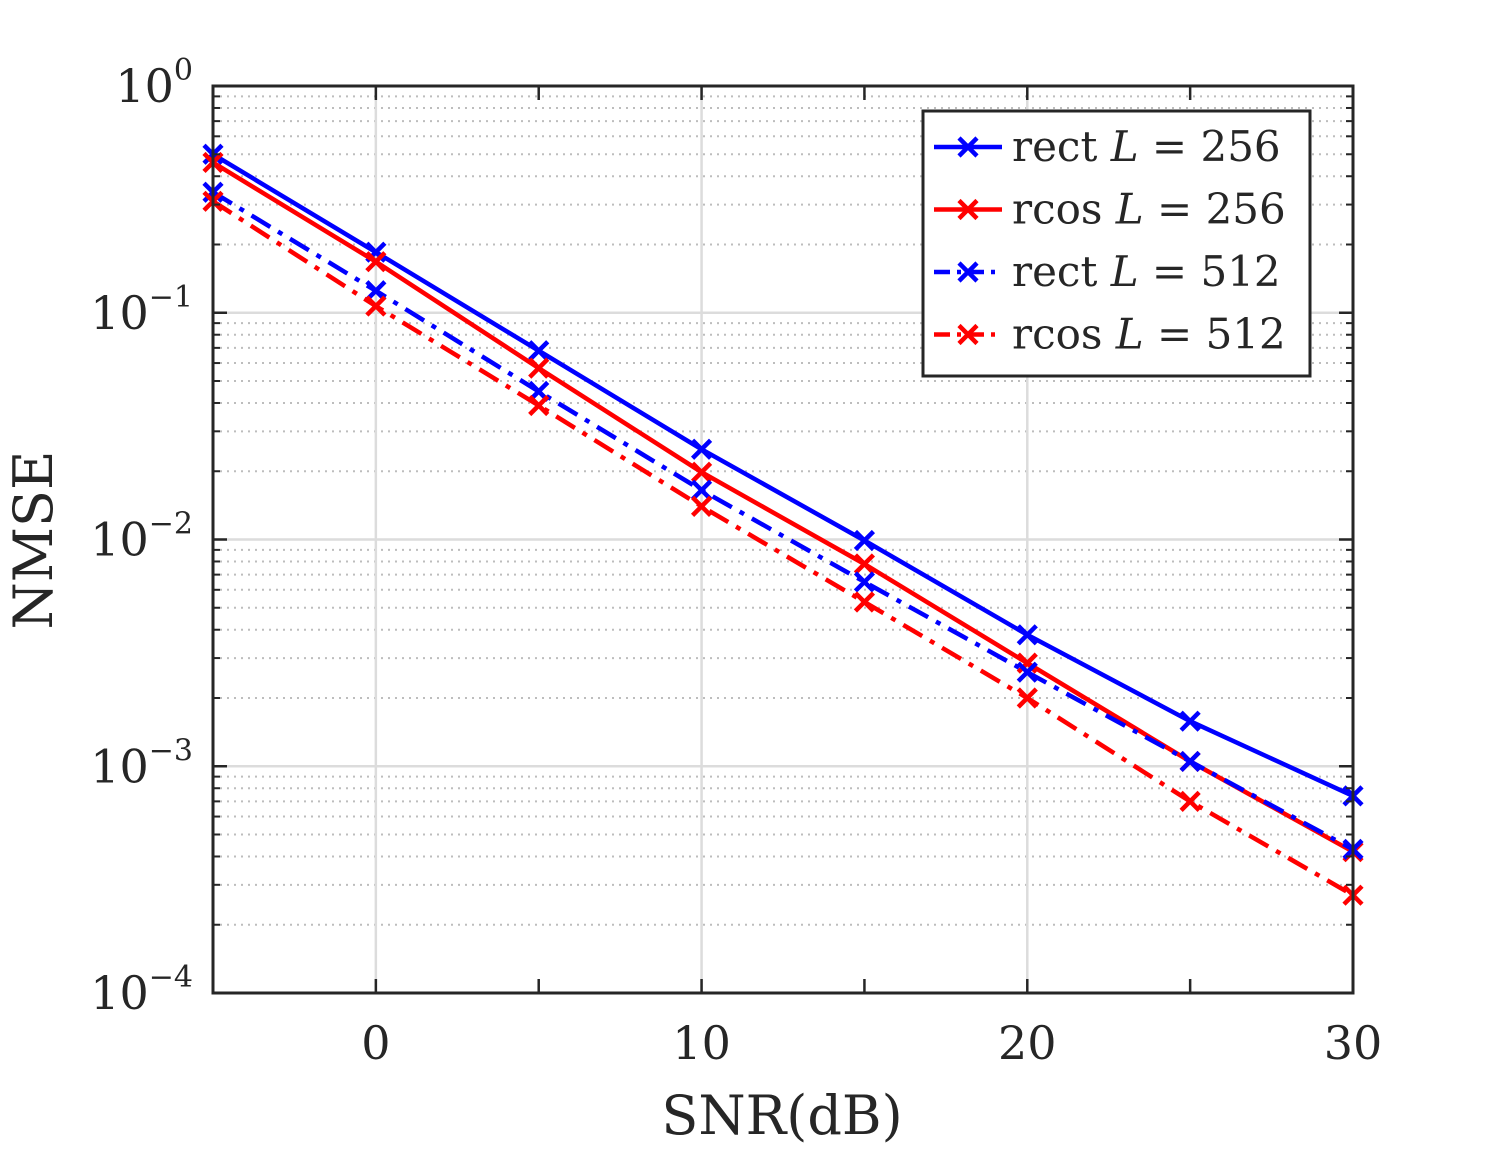 The height and width of the screenshot is (1156, 1495). What do you see at coordinates (1027, 1043) in the screenshot?
I see `x-tick-label: 20` at bounding box center [1027, 1043].